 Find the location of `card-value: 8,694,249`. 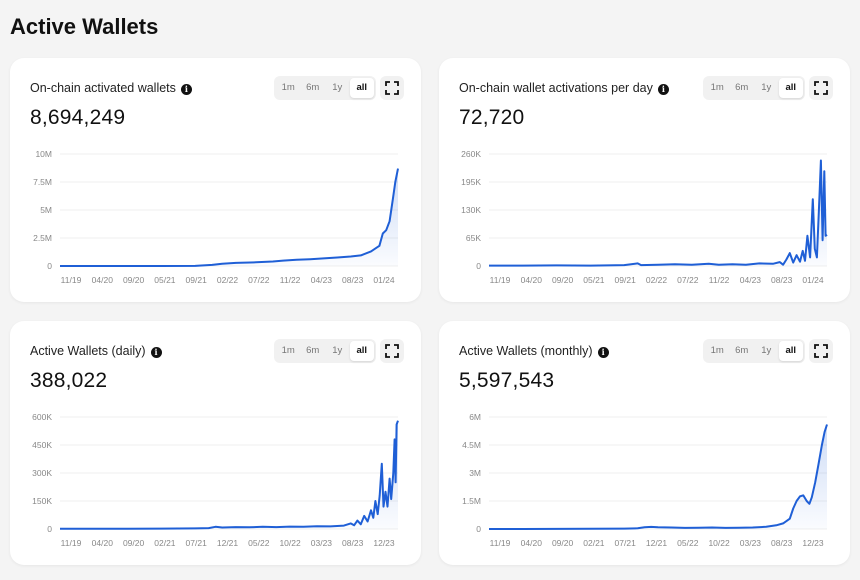

card-value: 8,694,249 is located at coordinates (78, 117).